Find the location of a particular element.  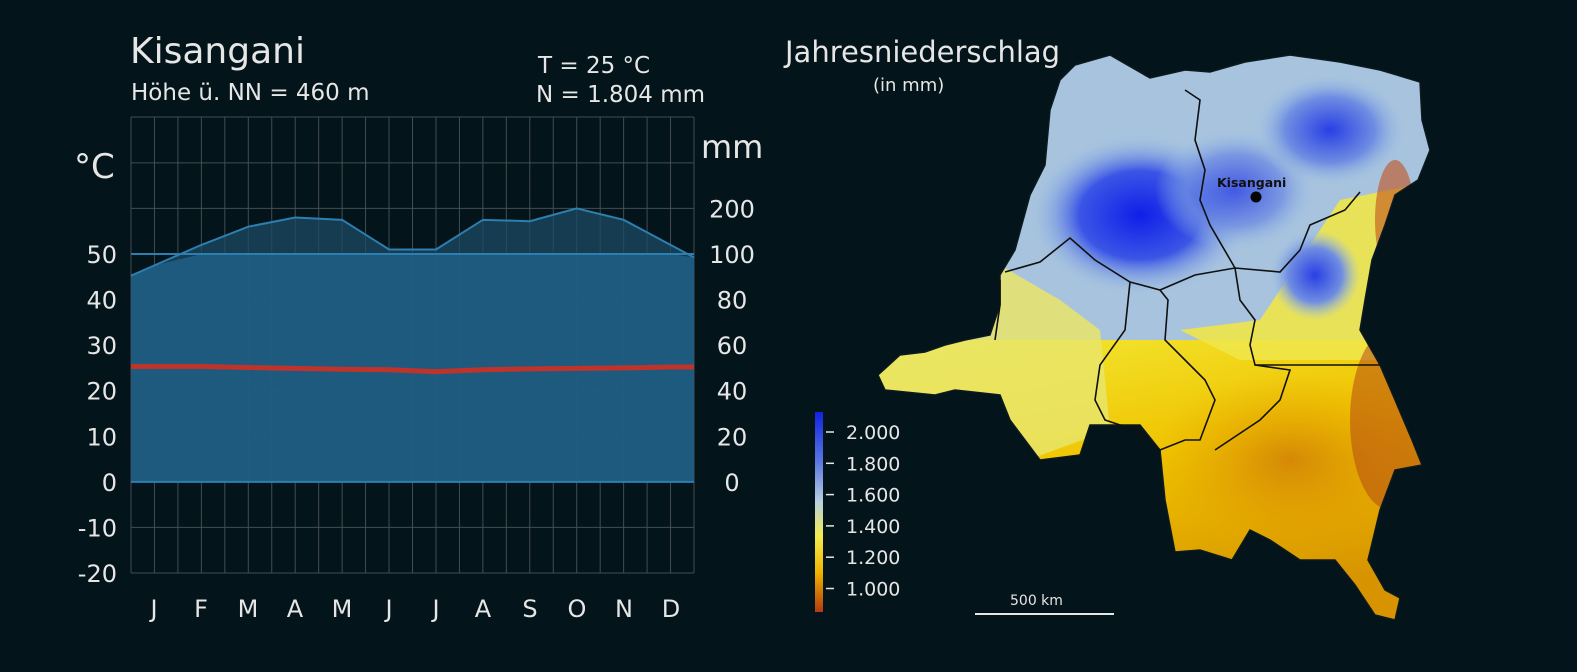

left-axis-unit: °C is located at coordinates (94, 167).